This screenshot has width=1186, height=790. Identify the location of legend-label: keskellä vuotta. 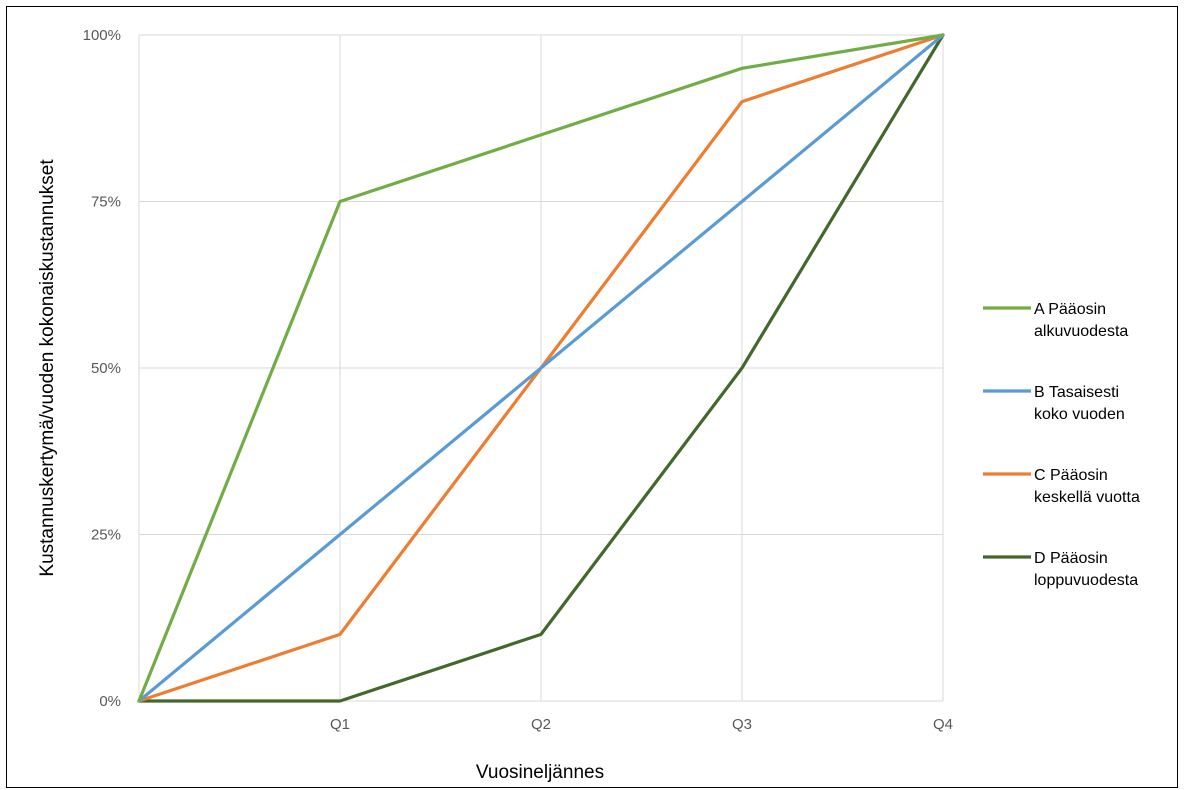
(1087, 497).